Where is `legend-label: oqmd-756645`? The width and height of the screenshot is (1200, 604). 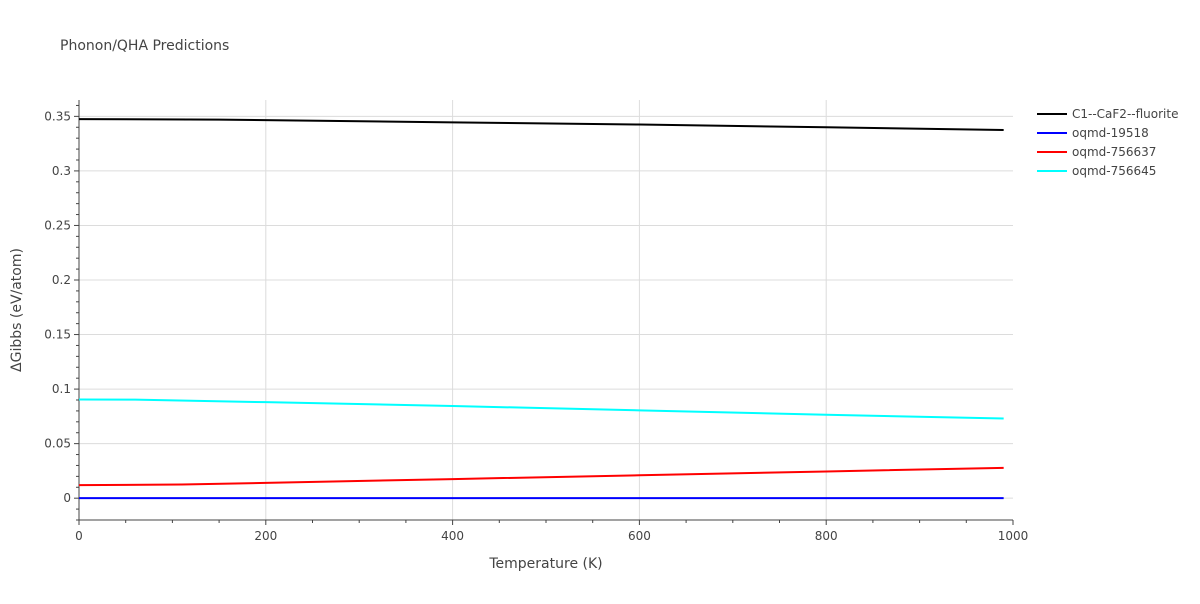
legend-label: oqmd-756645 is located at coordinates (1114, 171).